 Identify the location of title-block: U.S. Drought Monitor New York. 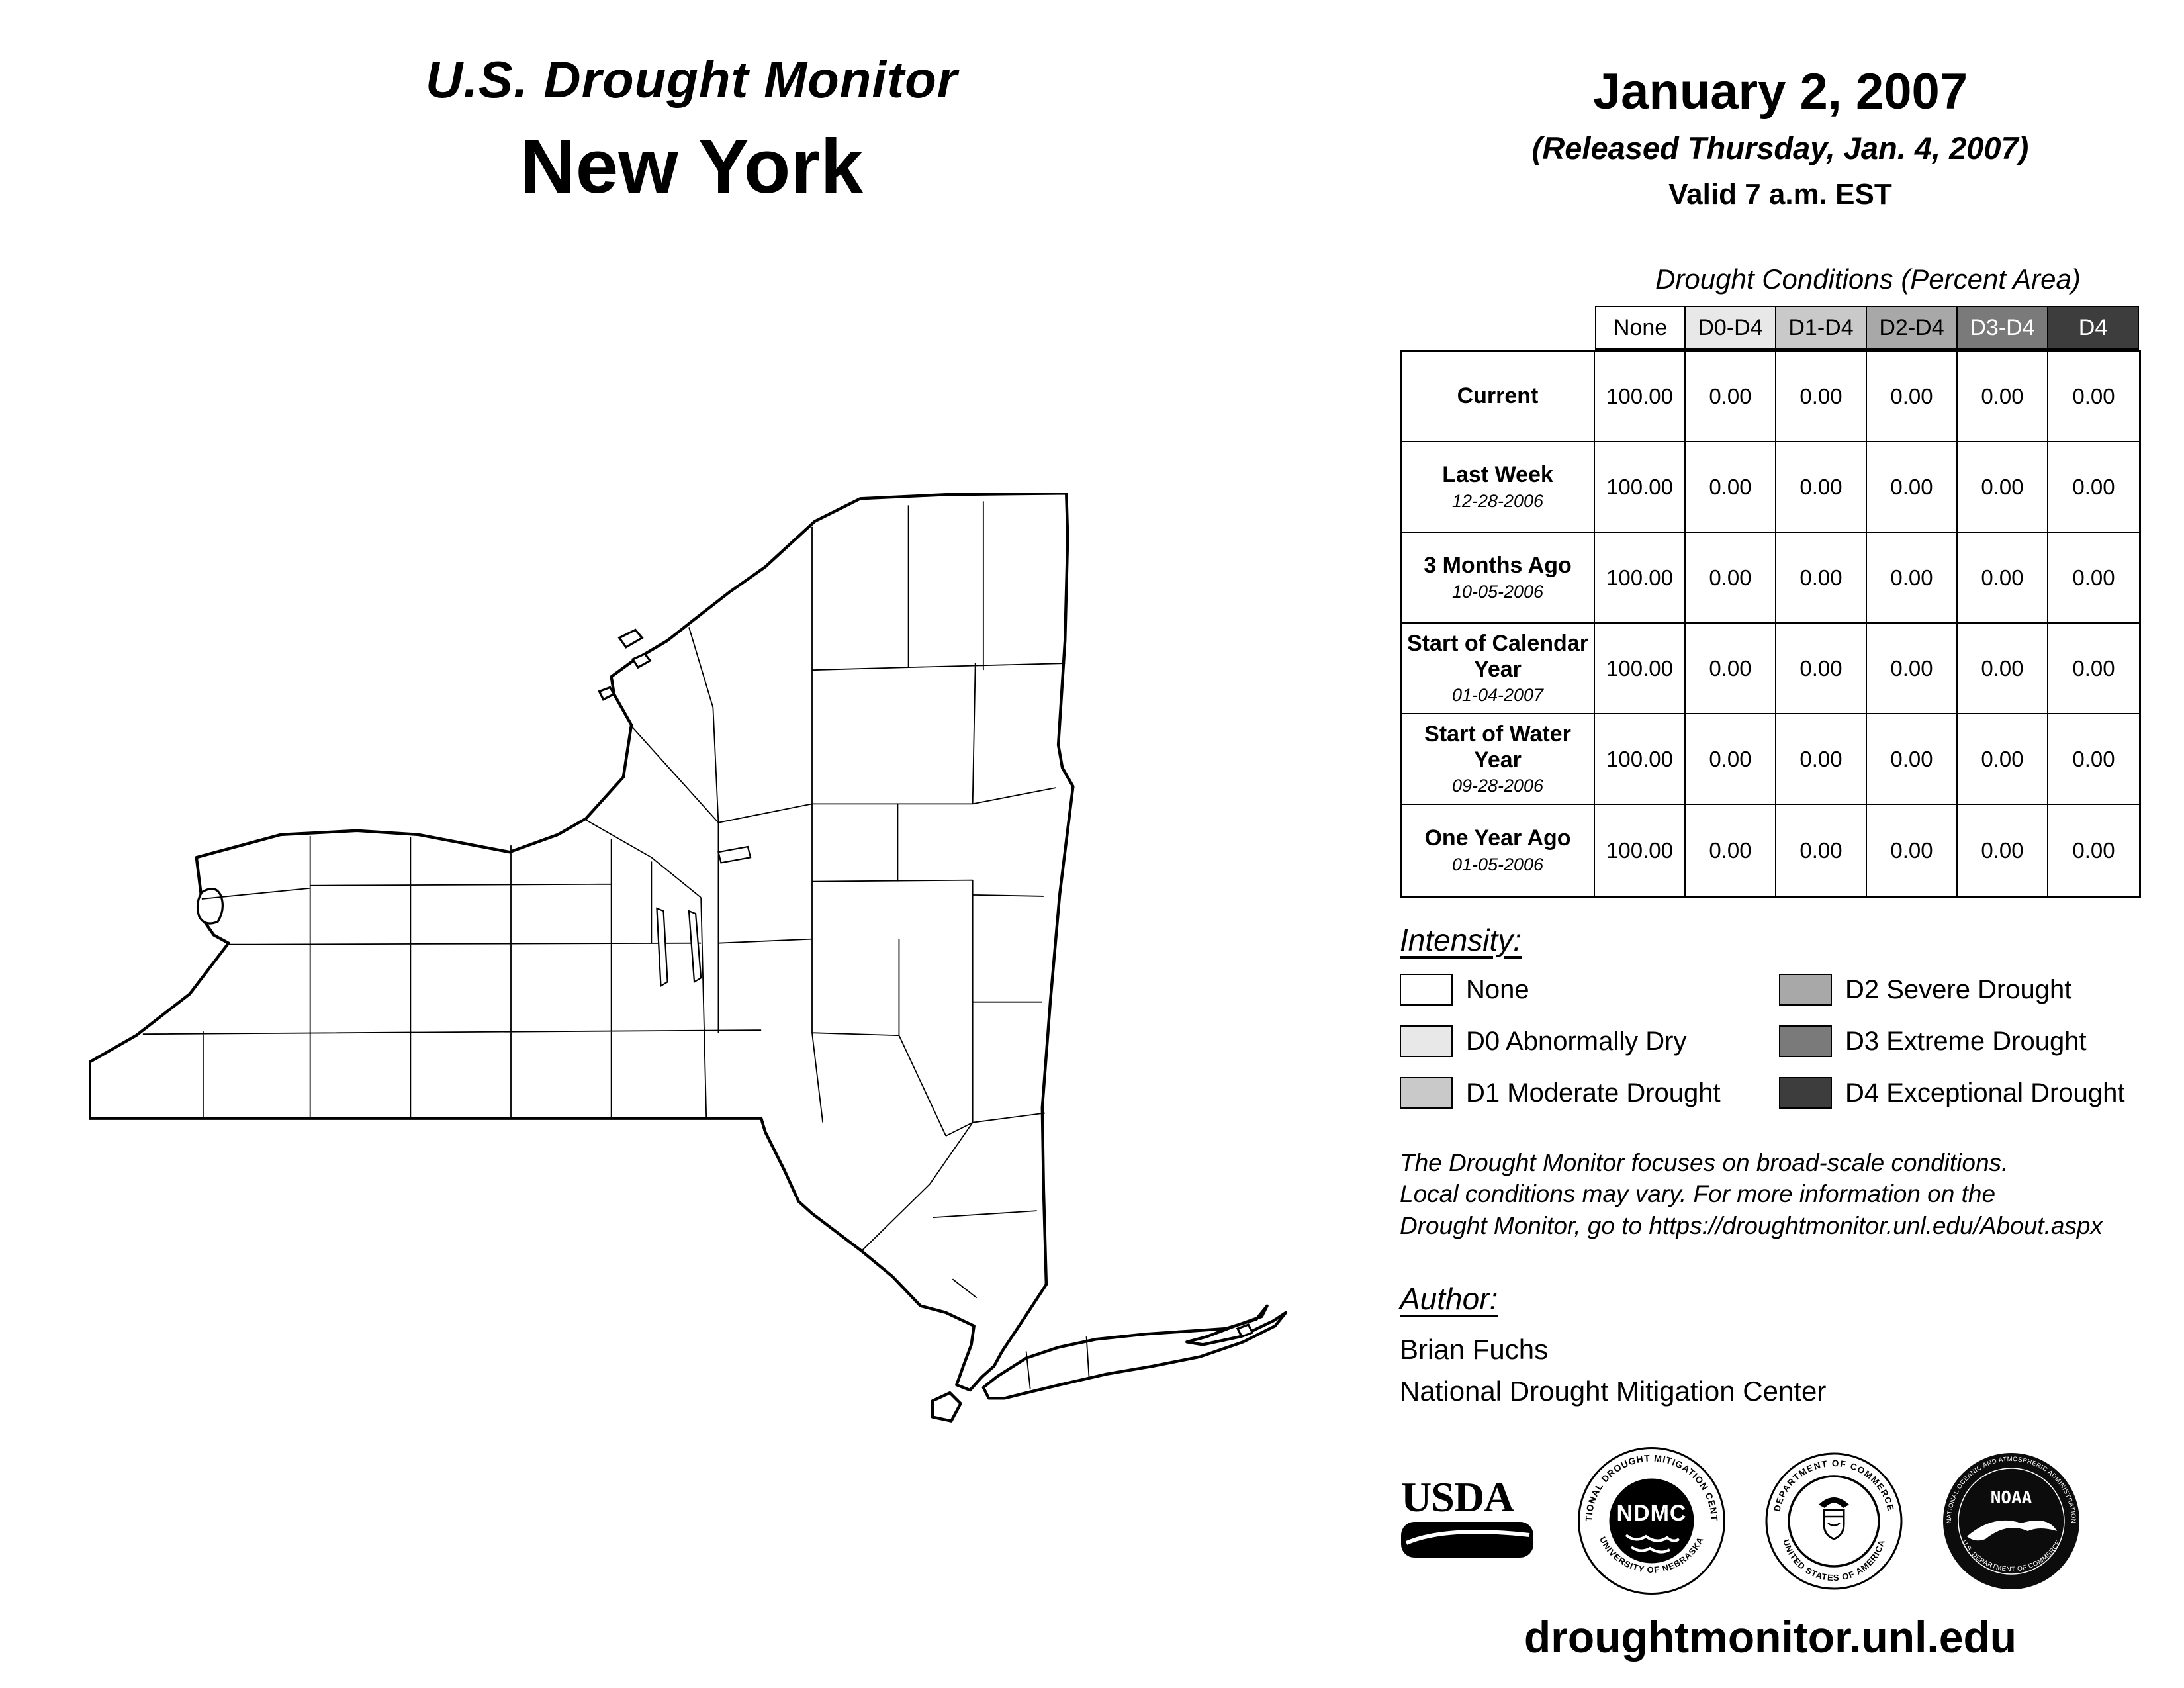
(691, 130).